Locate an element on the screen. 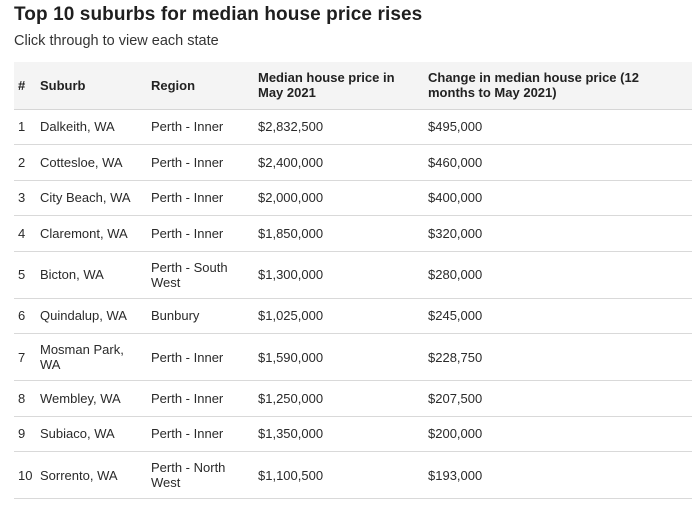 This screenshot has height=507, width=700. cell-rank: 9 is located at coordinates (25, 434).